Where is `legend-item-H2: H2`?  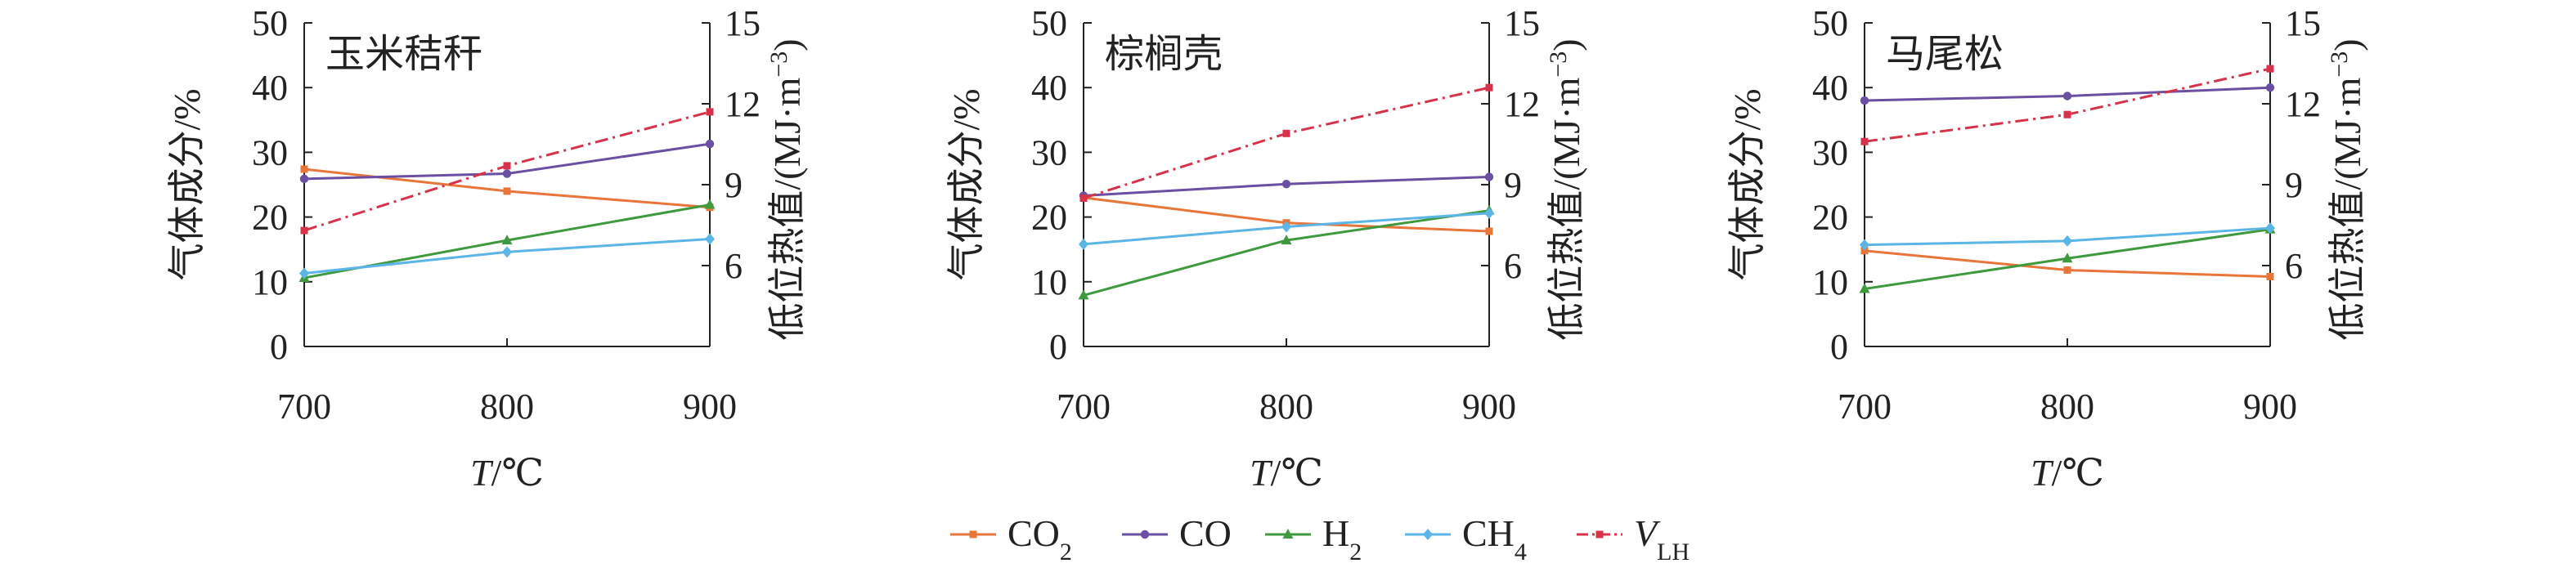 legend-item-H2: H2 is located at coordinates (1313, 538).